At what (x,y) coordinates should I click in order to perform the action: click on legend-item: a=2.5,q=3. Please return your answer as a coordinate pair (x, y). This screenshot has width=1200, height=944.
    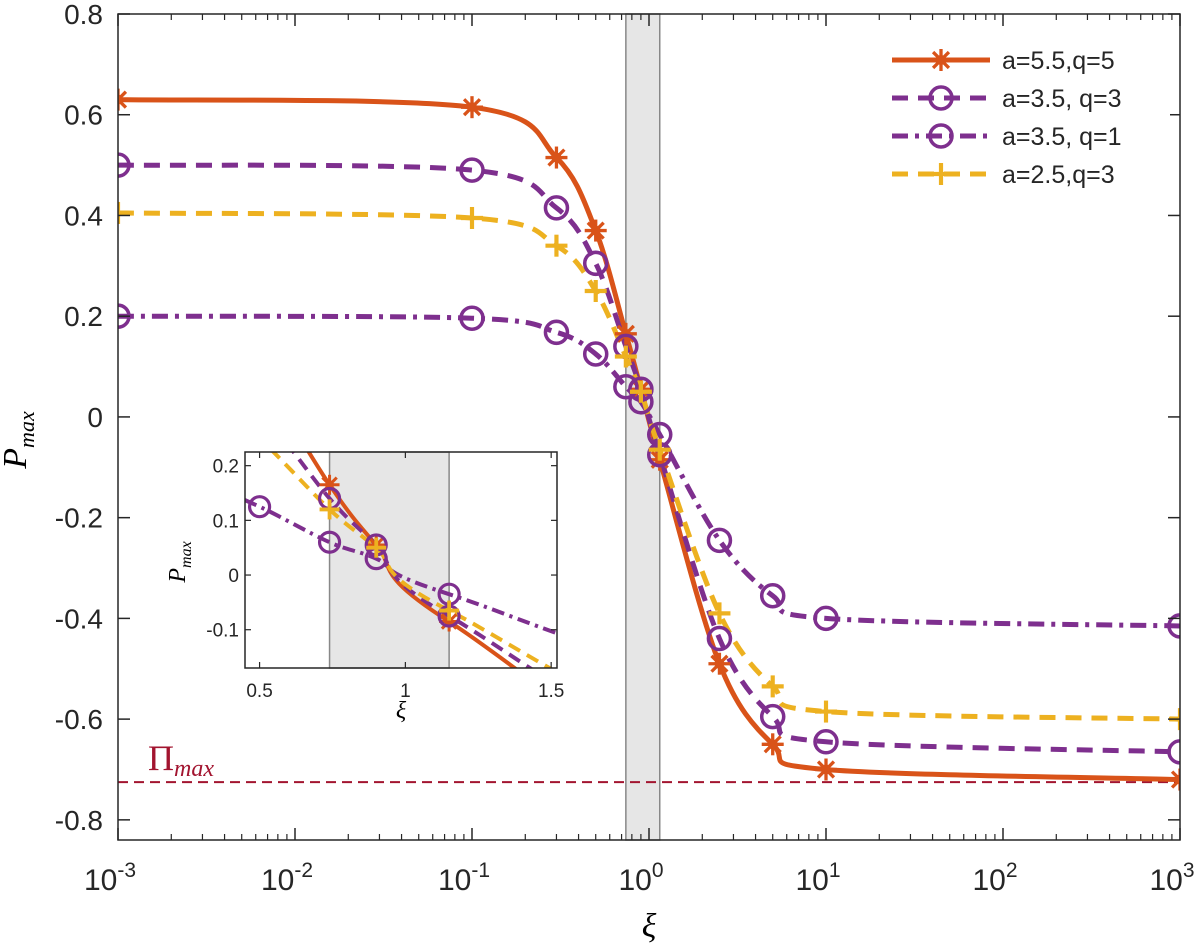
    Looking at the image, I should click on (1003, 175).